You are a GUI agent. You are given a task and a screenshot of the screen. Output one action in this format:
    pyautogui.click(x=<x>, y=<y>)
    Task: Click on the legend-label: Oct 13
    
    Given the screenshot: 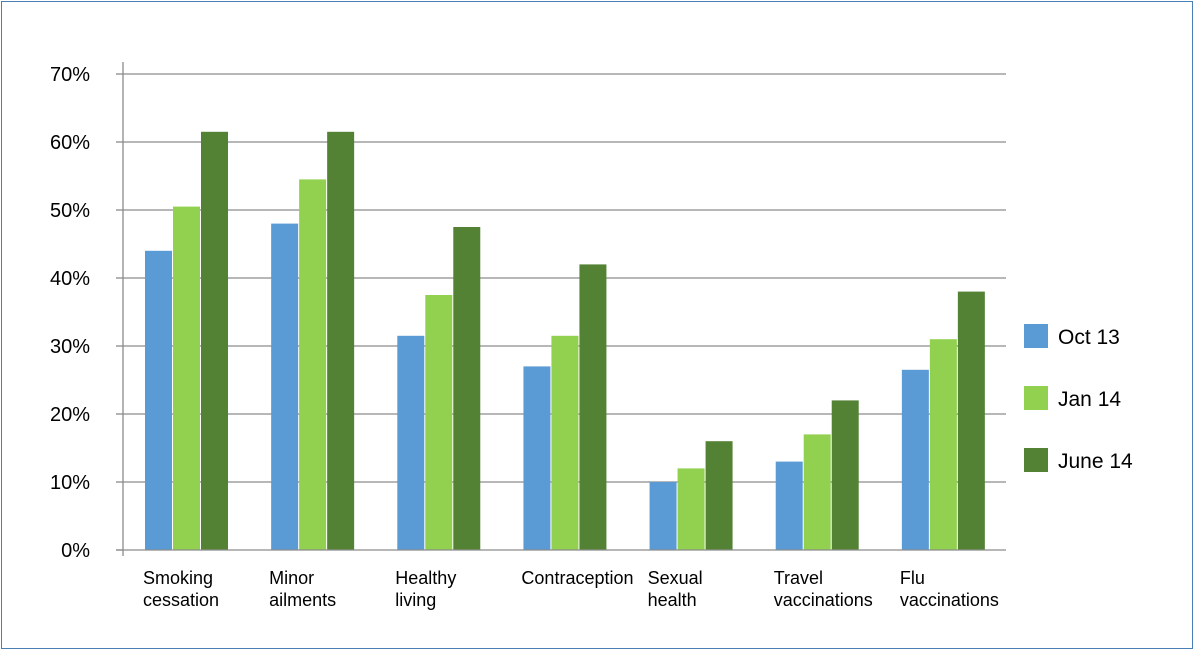 What is the action you would take?
    pyautogui.click(x=1089, y=337)
    